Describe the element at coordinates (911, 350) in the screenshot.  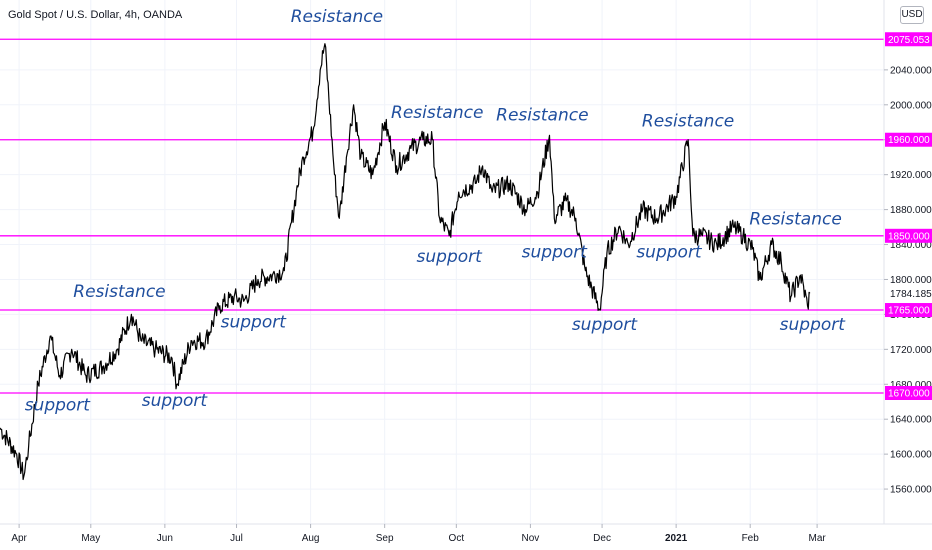
I see `y-tick-label: 1720.000` at that location.